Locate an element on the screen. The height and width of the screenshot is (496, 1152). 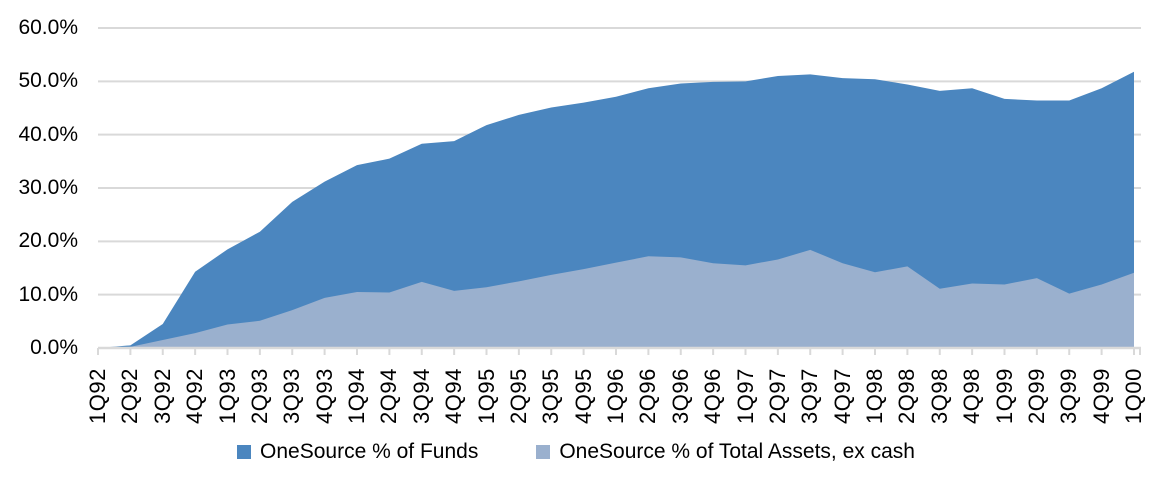
x-axis-label: 3Q98 is located at coordinates (939, 396).